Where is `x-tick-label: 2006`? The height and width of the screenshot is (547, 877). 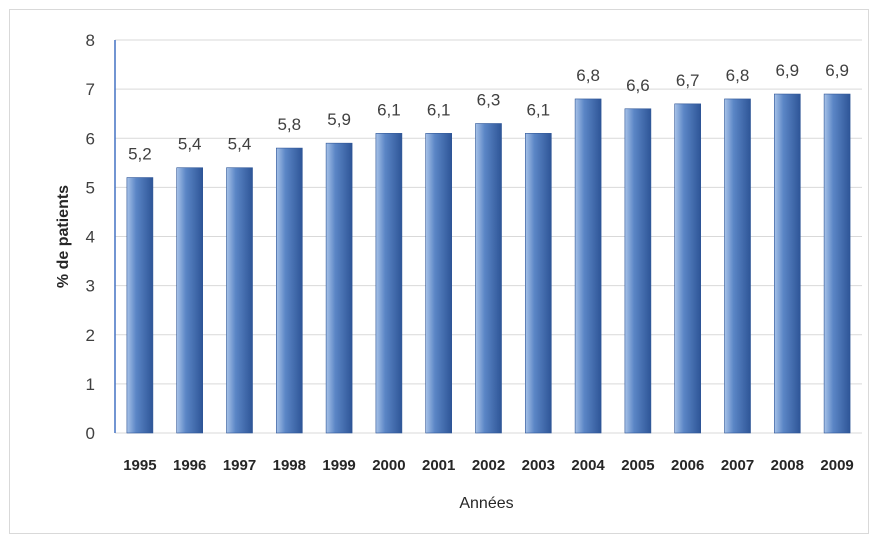
x-tick-label: 2006 is located at coordinates (687, 465).